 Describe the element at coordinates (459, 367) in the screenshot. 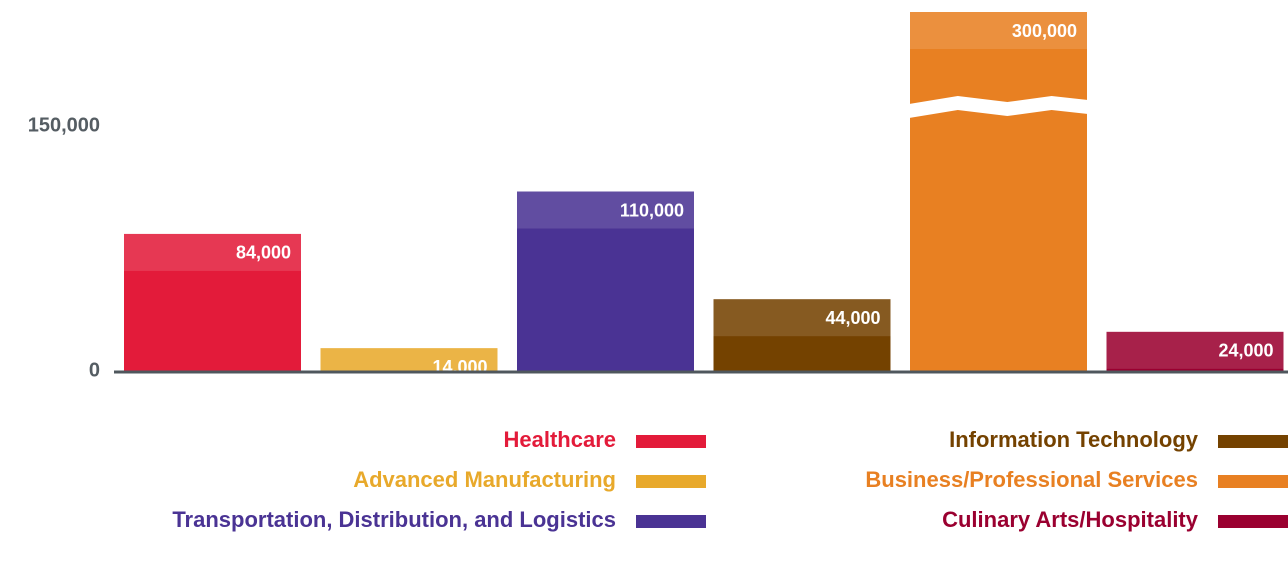

I see `value-label: 14,000` at that location.